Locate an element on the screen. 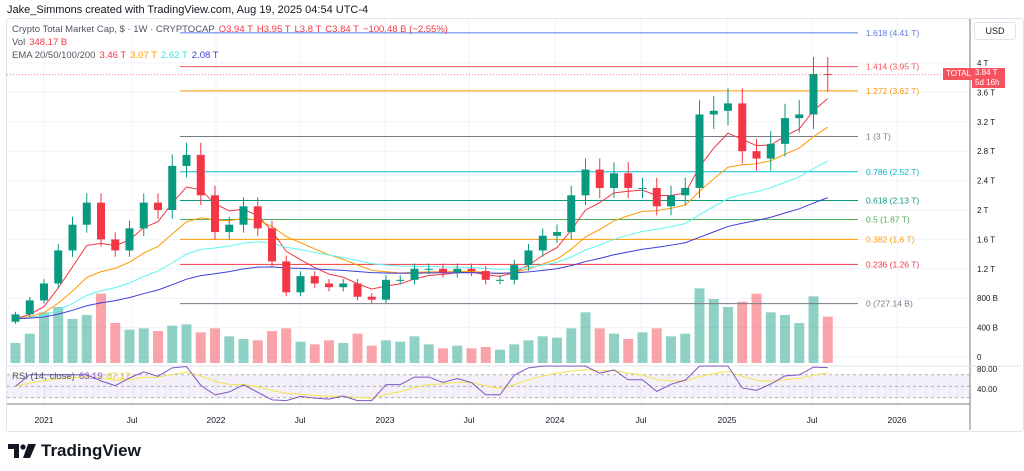 The height and width of the screenshot is (471, 1024). rsi-ma-line is located at coordinates (421, 384).